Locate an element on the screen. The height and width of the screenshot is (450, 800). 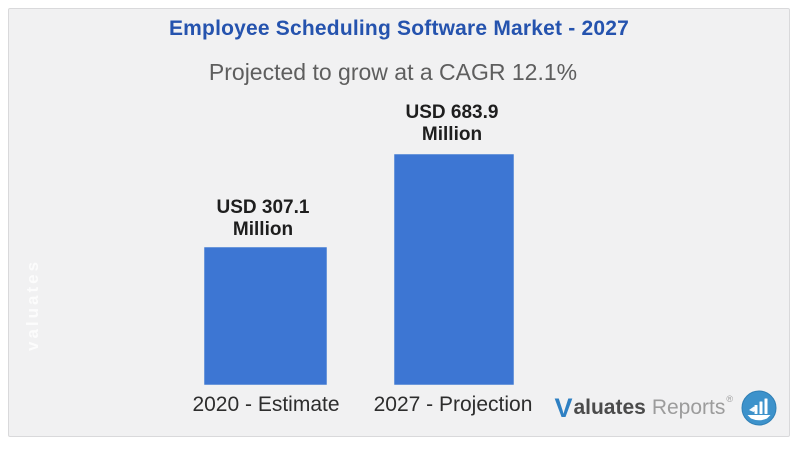
bar-value-label-2020: USD 307.1 Million is located at coordinates (263, 219).